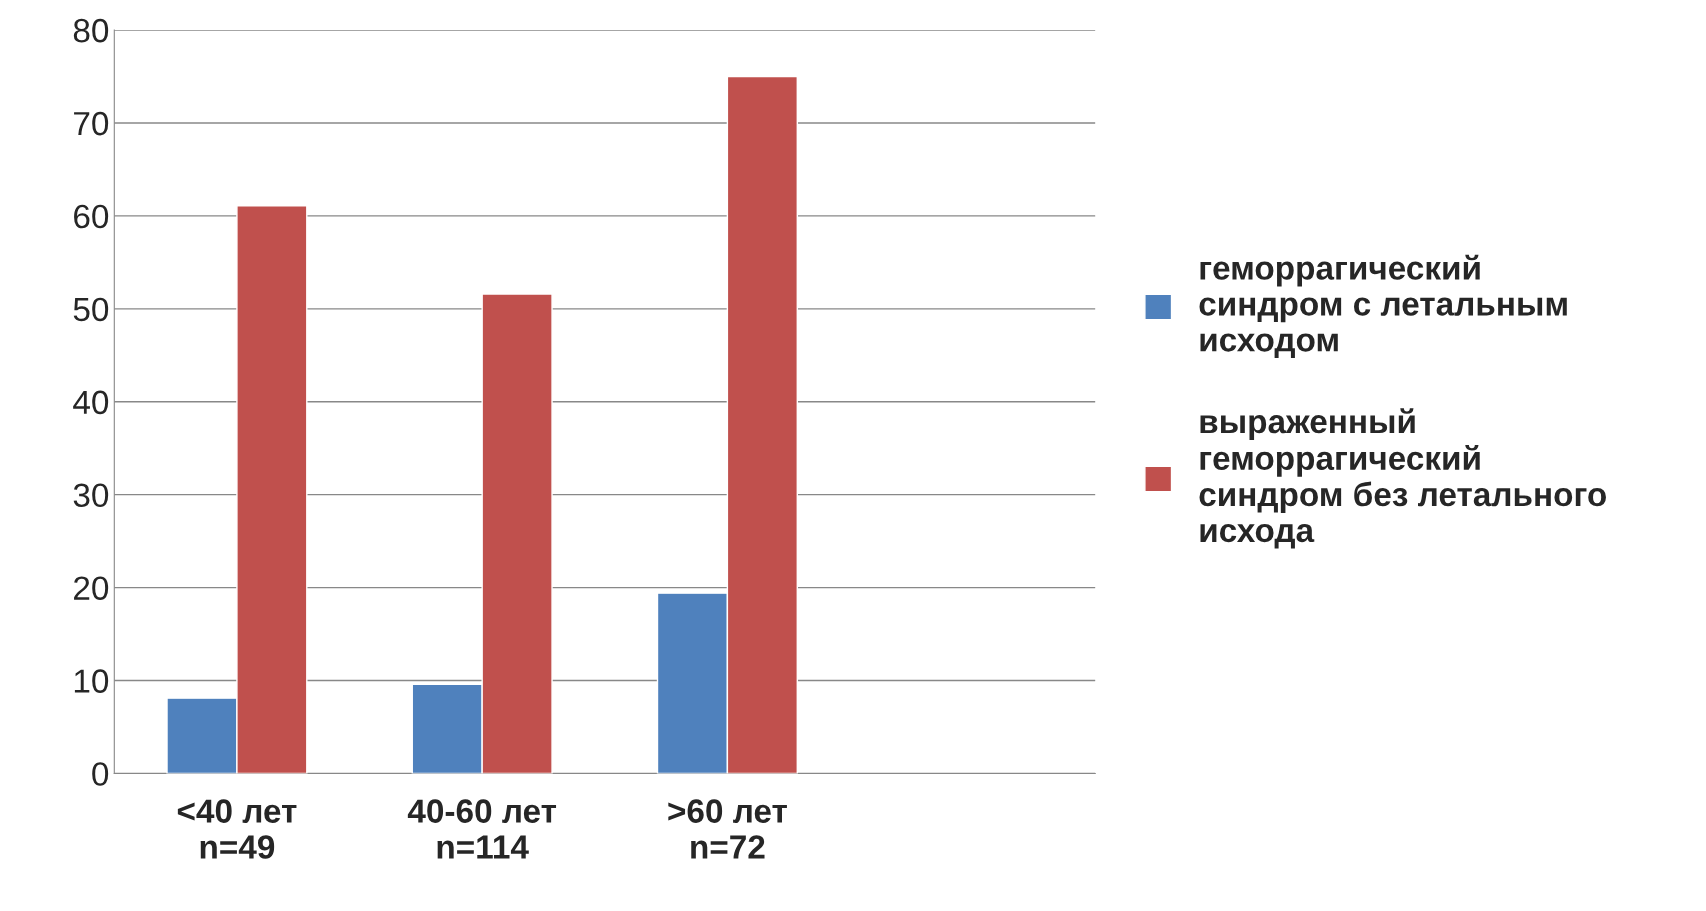 The image size is (1706, 911). I want to click on y-tick-label: 30, so click(91, 495).